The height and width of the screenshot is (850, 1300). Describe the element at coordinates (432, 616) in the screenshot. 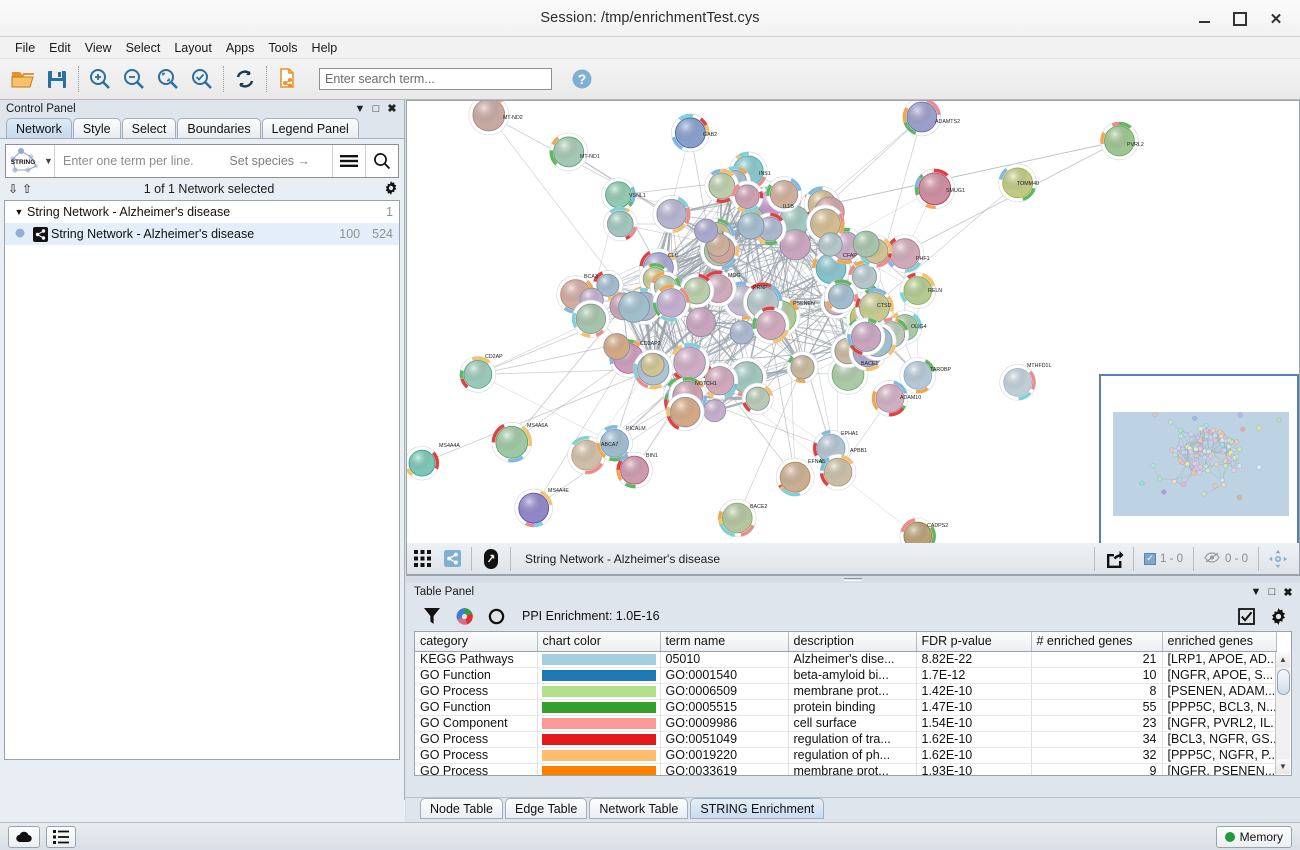

I see `filter-icon` at that location.